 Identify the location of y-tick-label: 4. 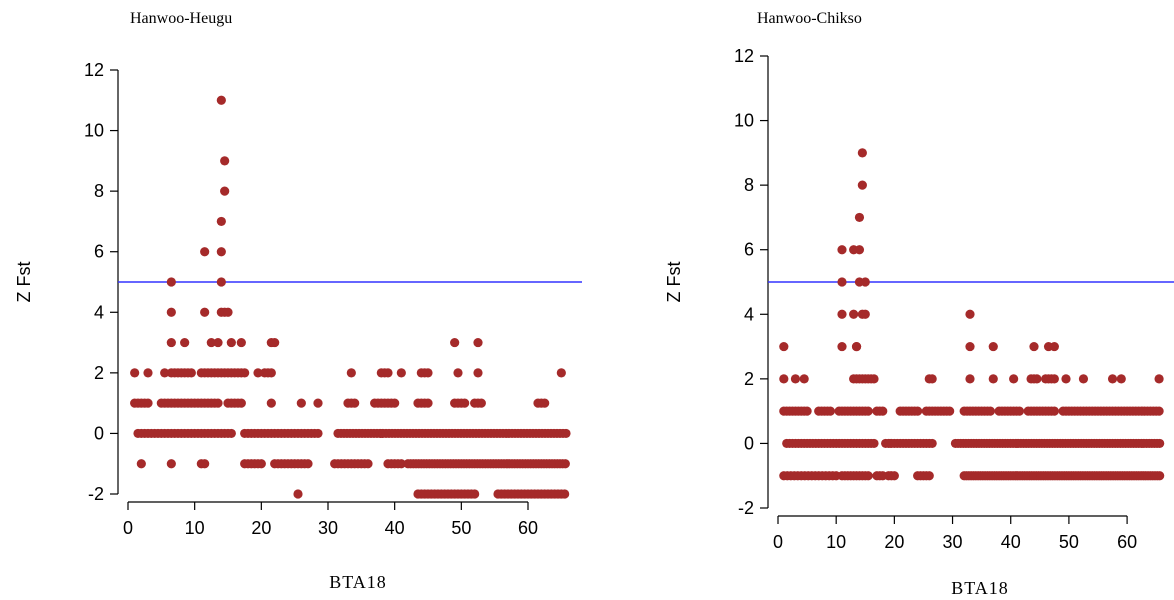
(99, 312).